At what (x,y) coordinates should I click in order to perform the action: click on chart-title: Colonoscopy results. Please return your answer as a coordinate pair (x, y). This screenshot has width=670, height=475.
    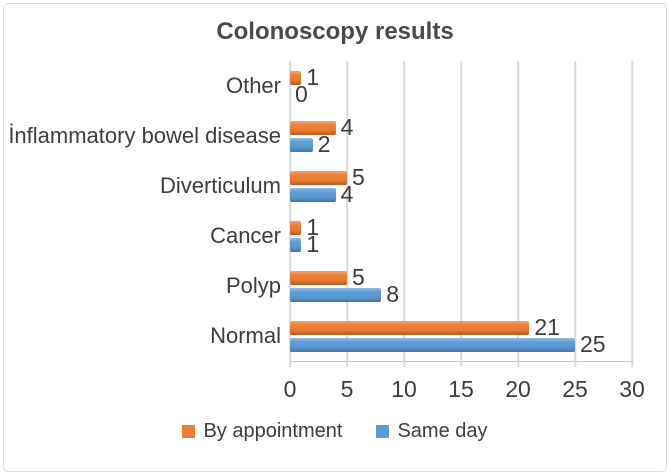
    Looking at the image, I should click on (335, 31).